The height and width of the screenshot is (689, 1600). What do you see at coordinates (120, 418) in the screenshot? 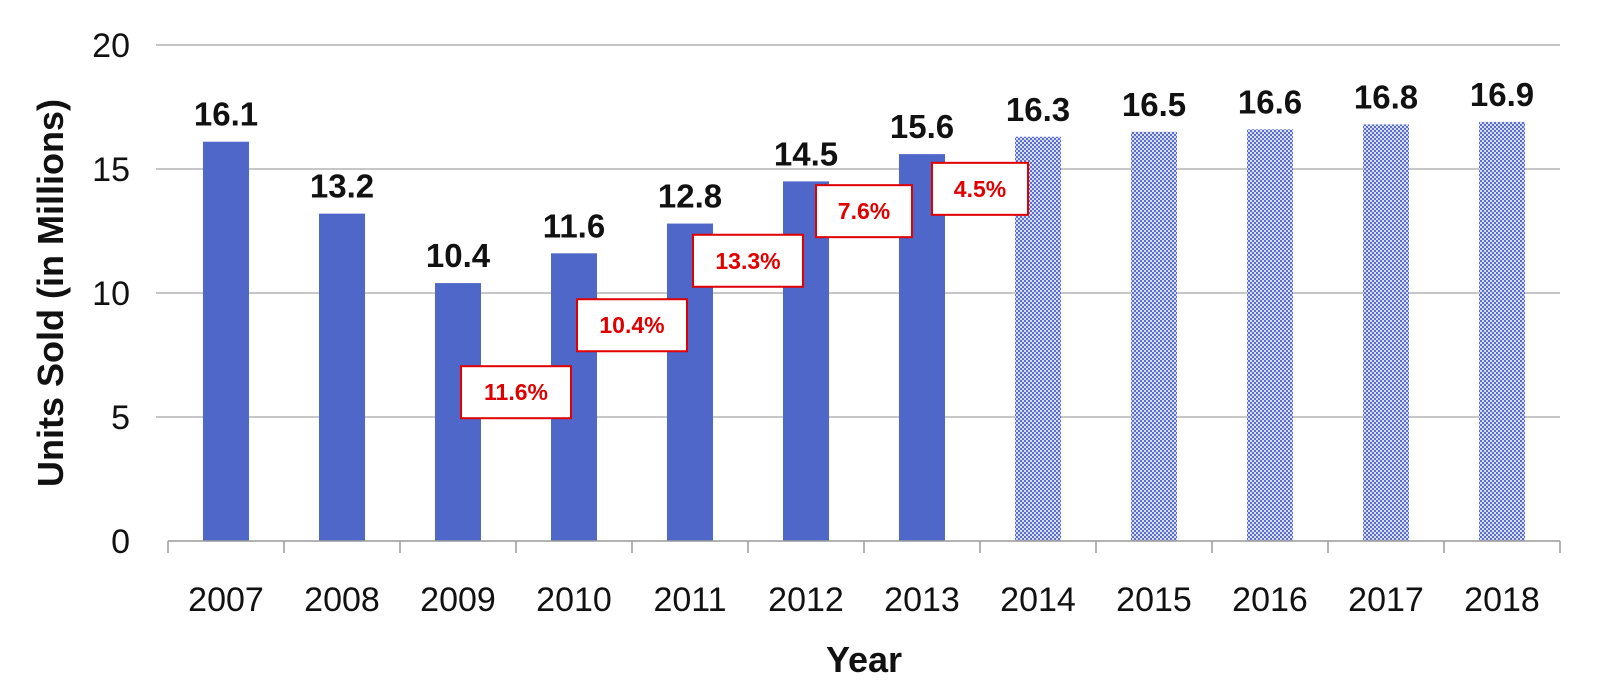
I see `y-tick-label: 5` at bounding box center [120, 418].